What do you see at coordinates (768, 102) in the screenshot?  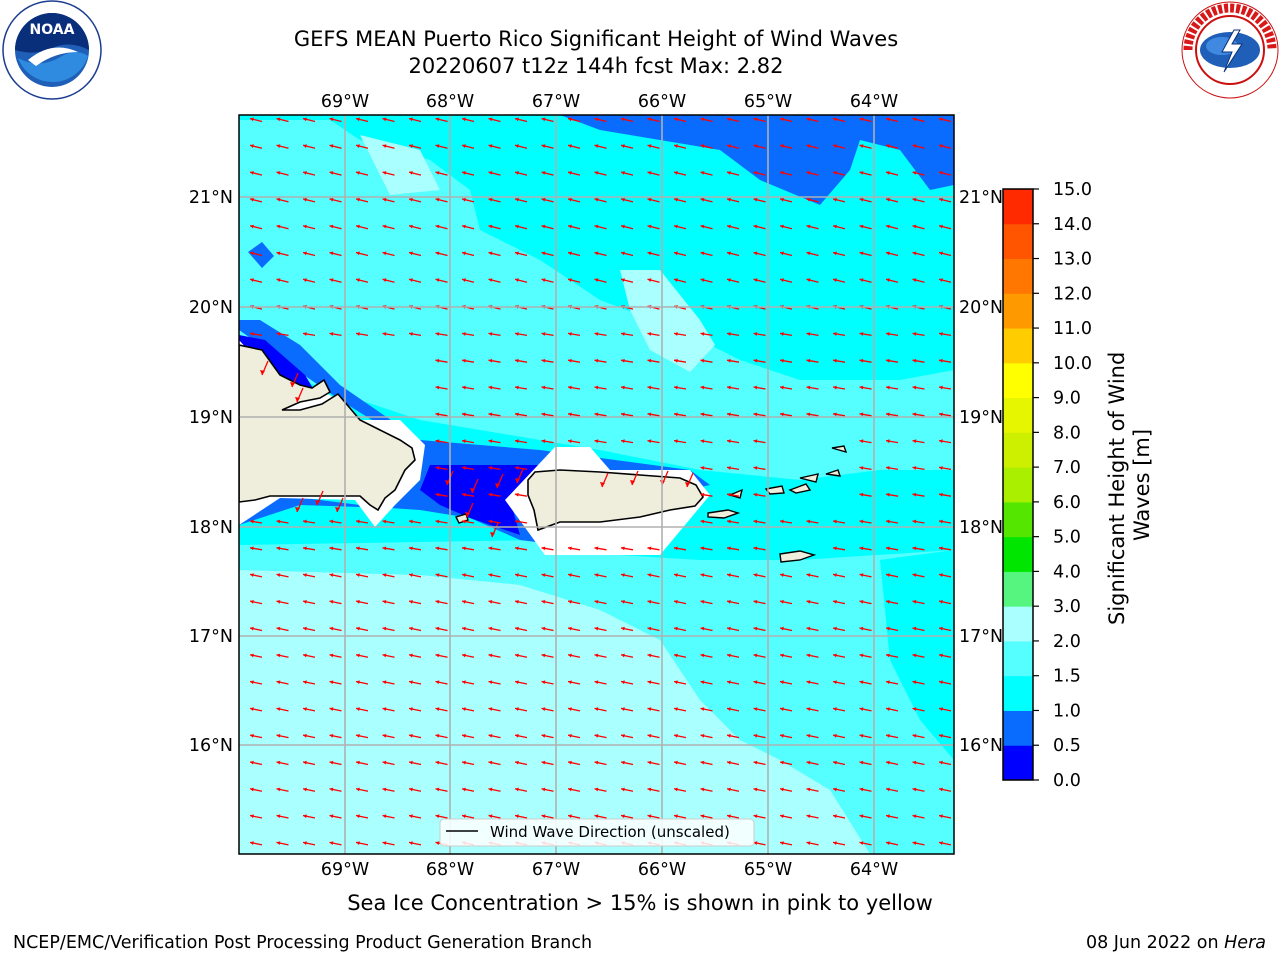 I see `lon-label-top-4: 65°W` at bounding box center [768, 102].